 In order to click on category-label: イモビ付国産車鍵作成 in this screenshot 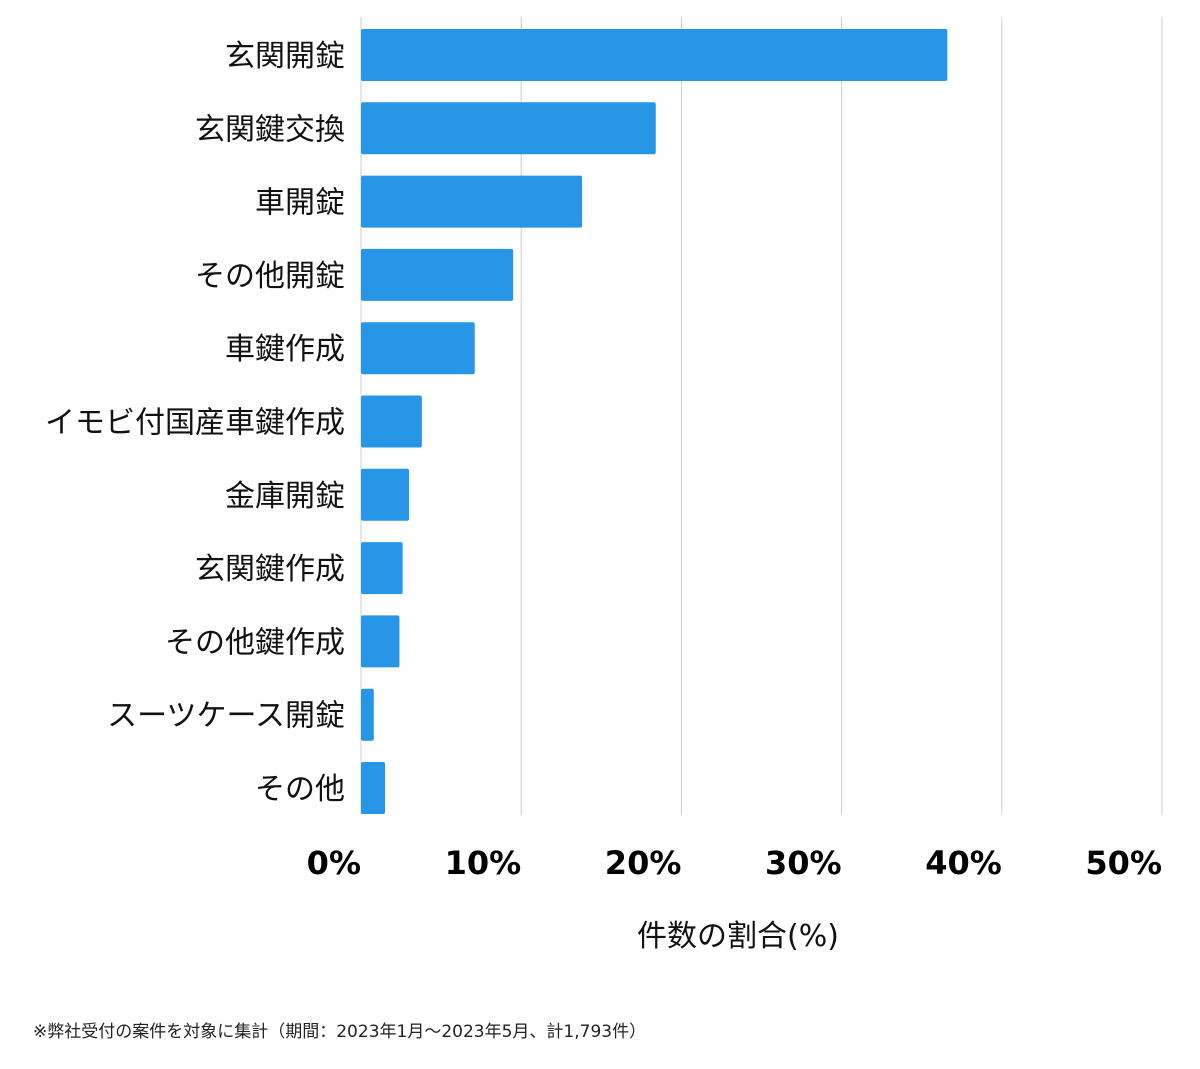, I will do `click(195, 423)`.